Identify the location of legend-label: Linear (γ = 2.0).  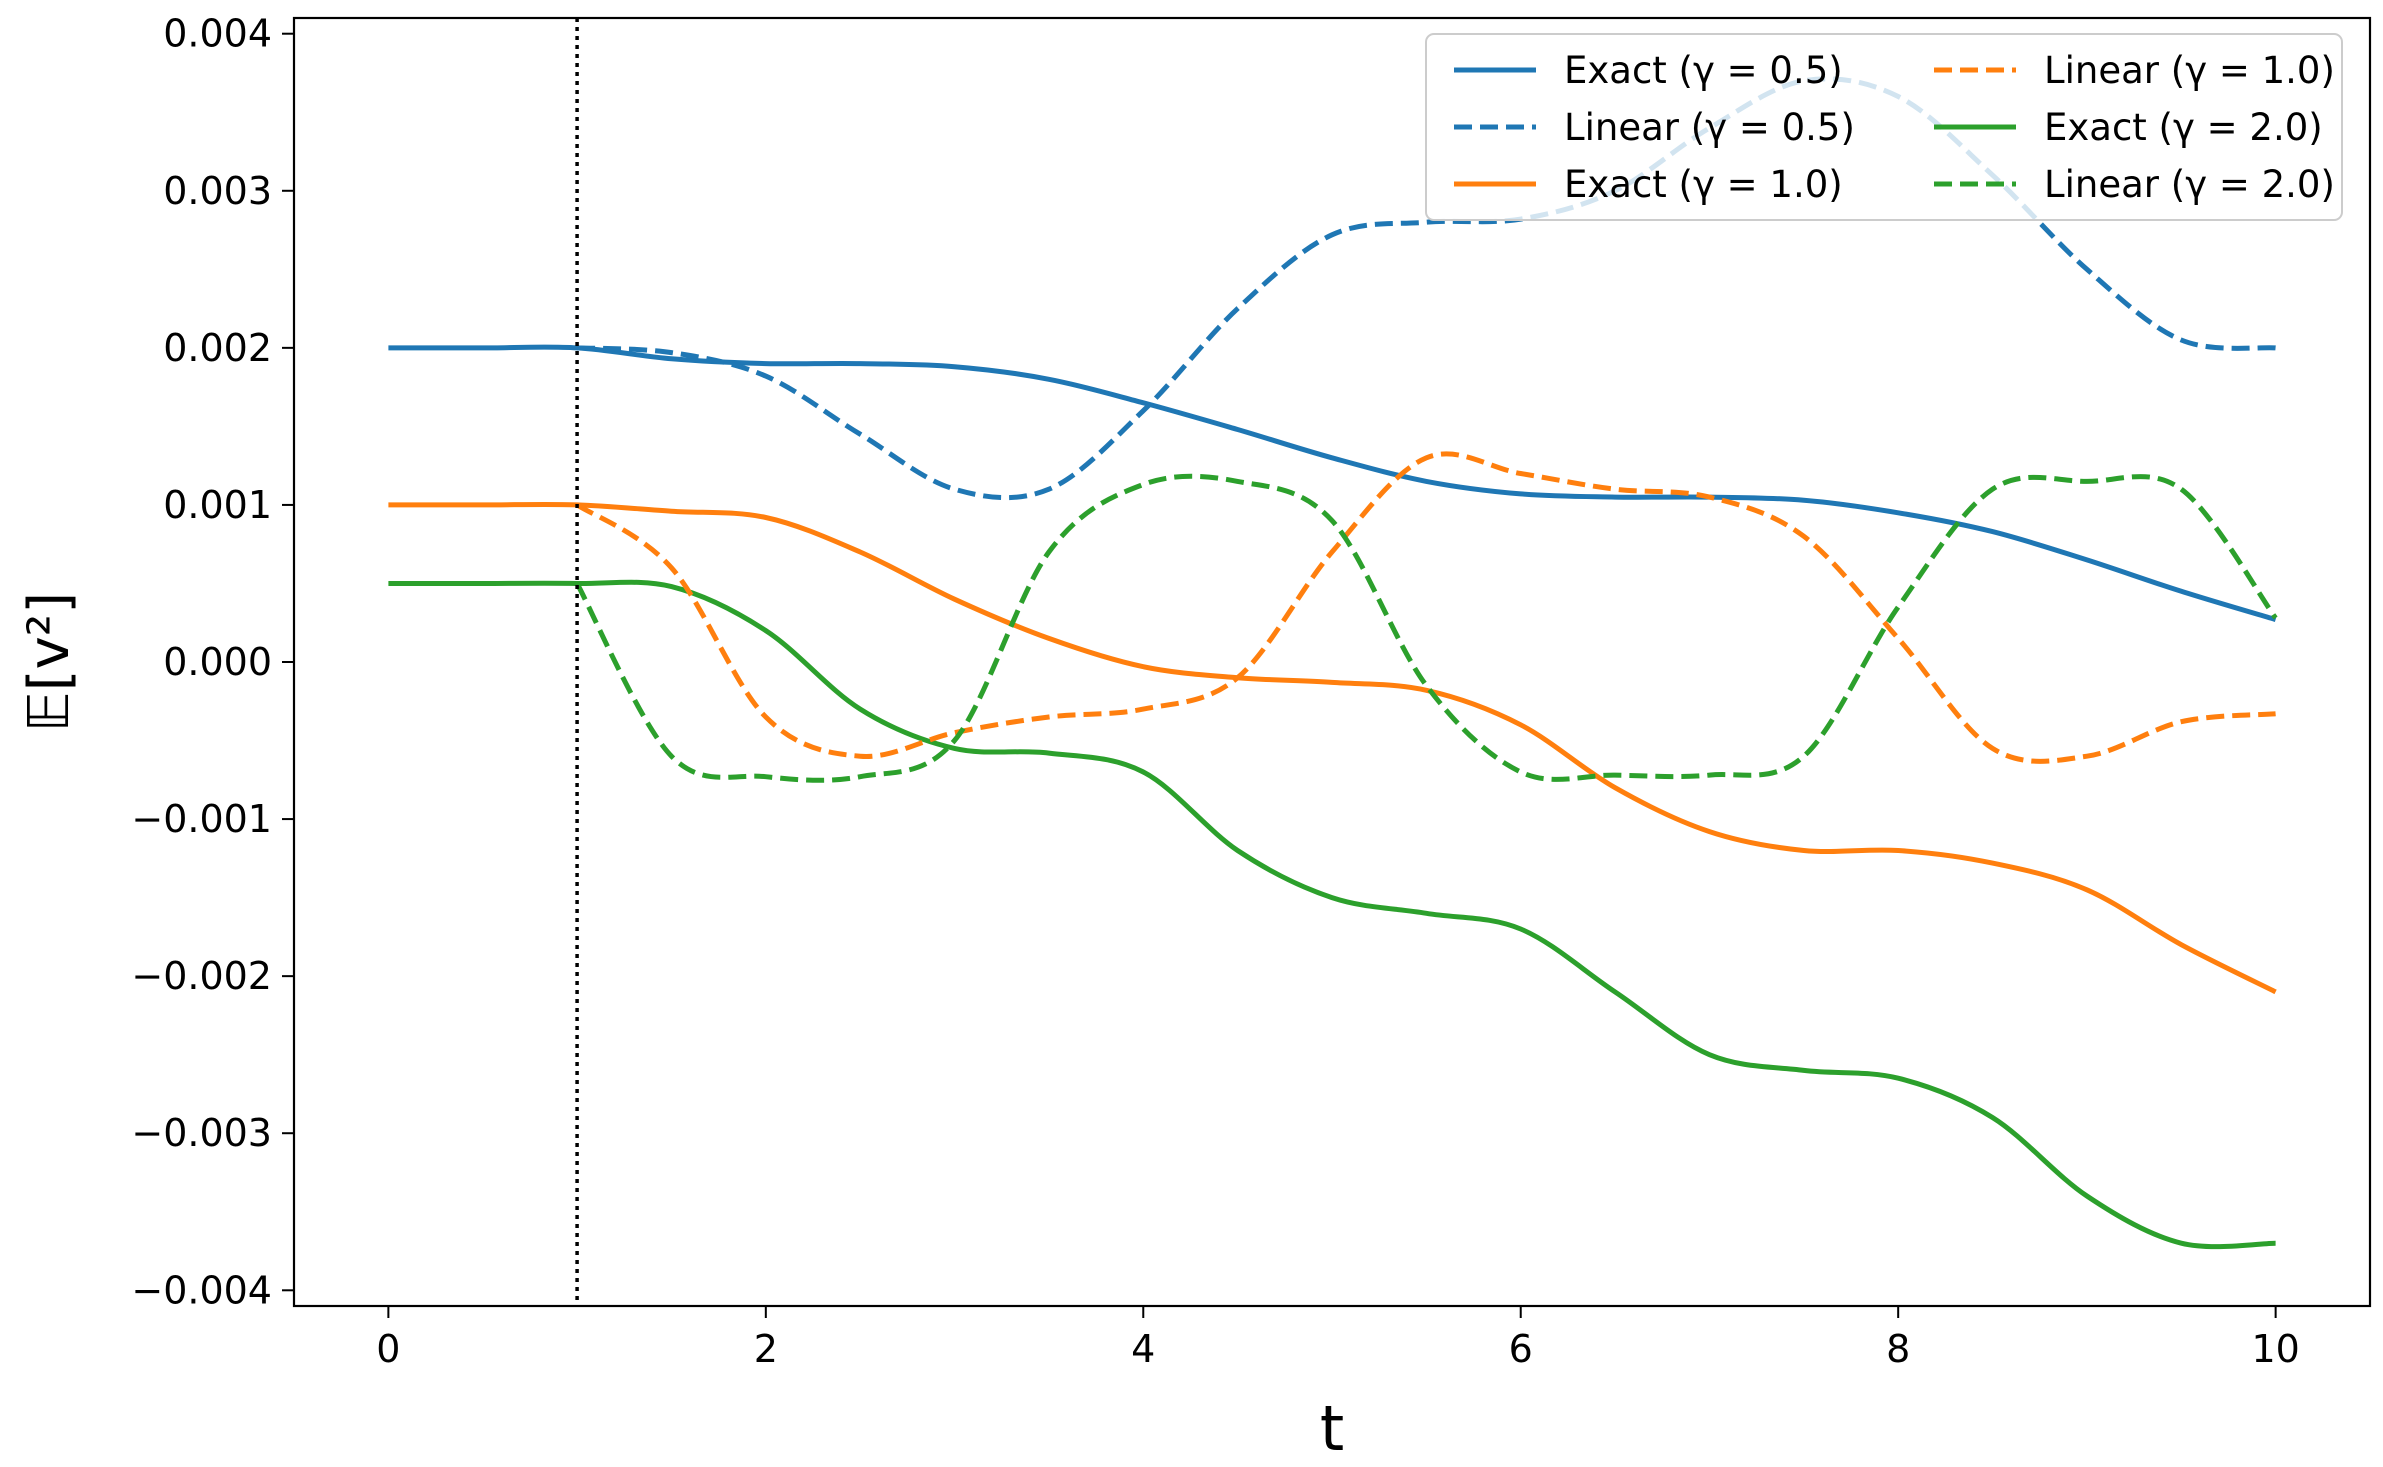
(2189, 184).